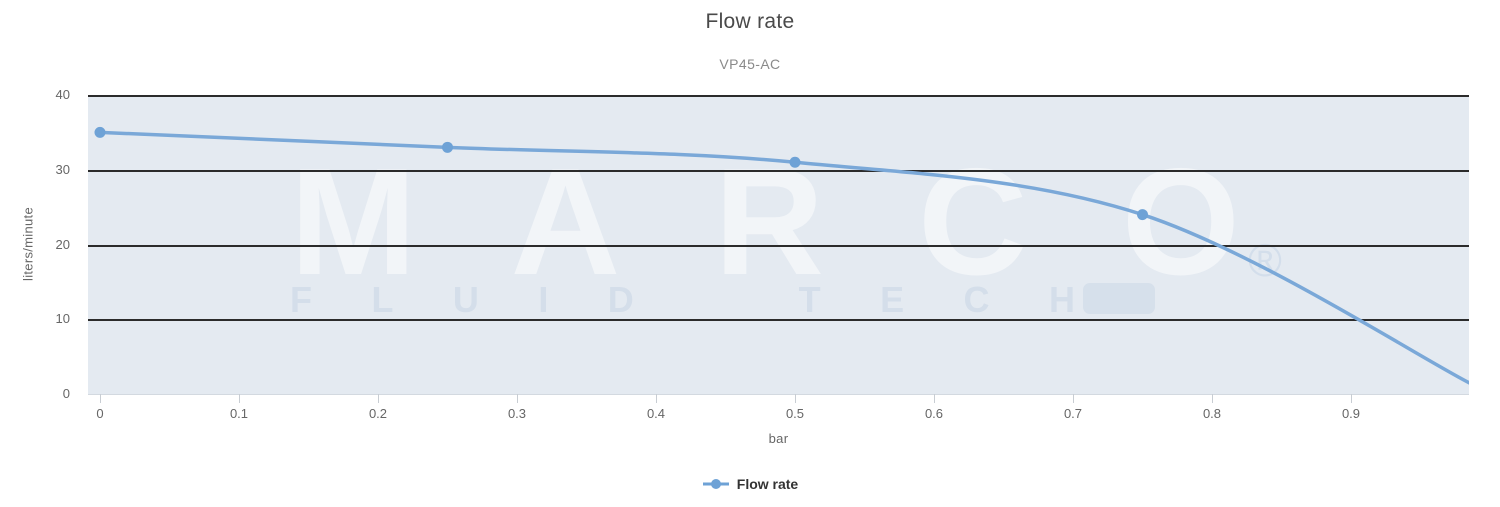  Describe the element at coordinates (378, 398) in the screenshot. I see `x-tick-mark-0.2` at that location.